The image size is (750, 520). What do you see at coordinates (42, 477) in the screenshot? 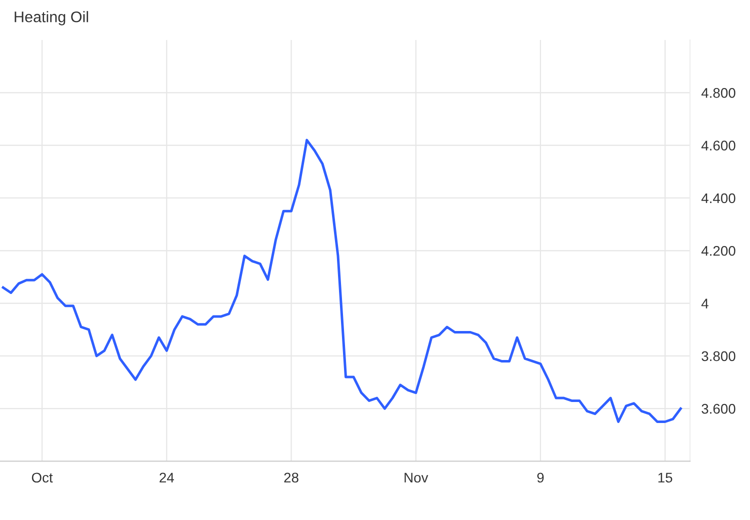
I see `x-tick-label: Oct` at bounding box center [42, 477].